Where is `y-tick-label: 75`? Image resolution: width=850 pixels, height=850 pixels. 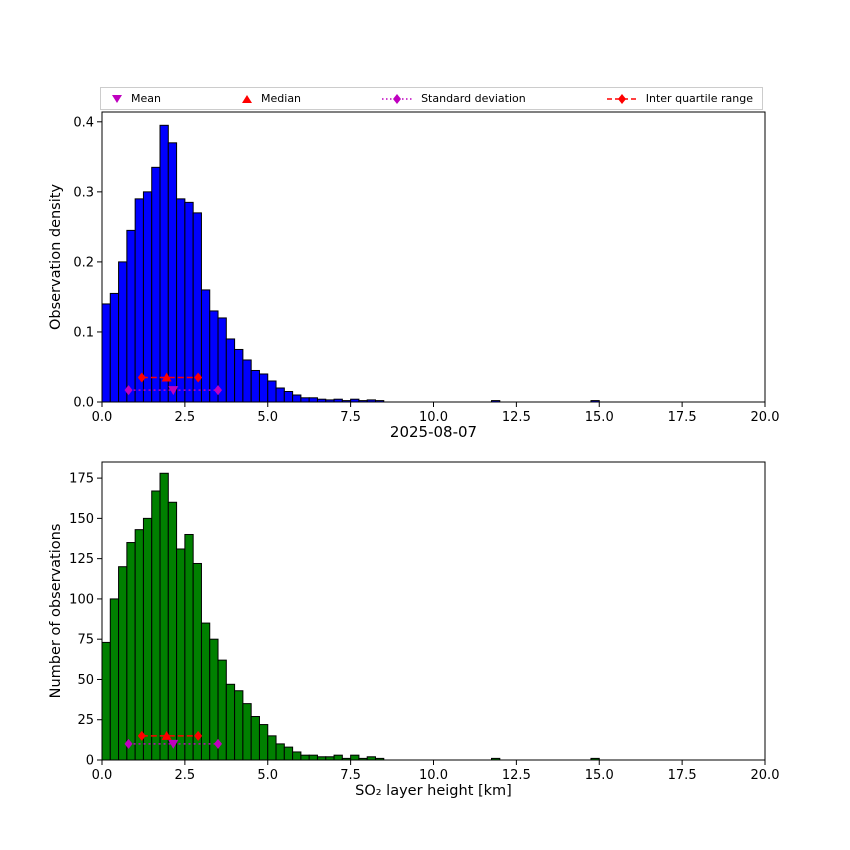
y-tick-label: 75 is located at coordinates (85, 640).